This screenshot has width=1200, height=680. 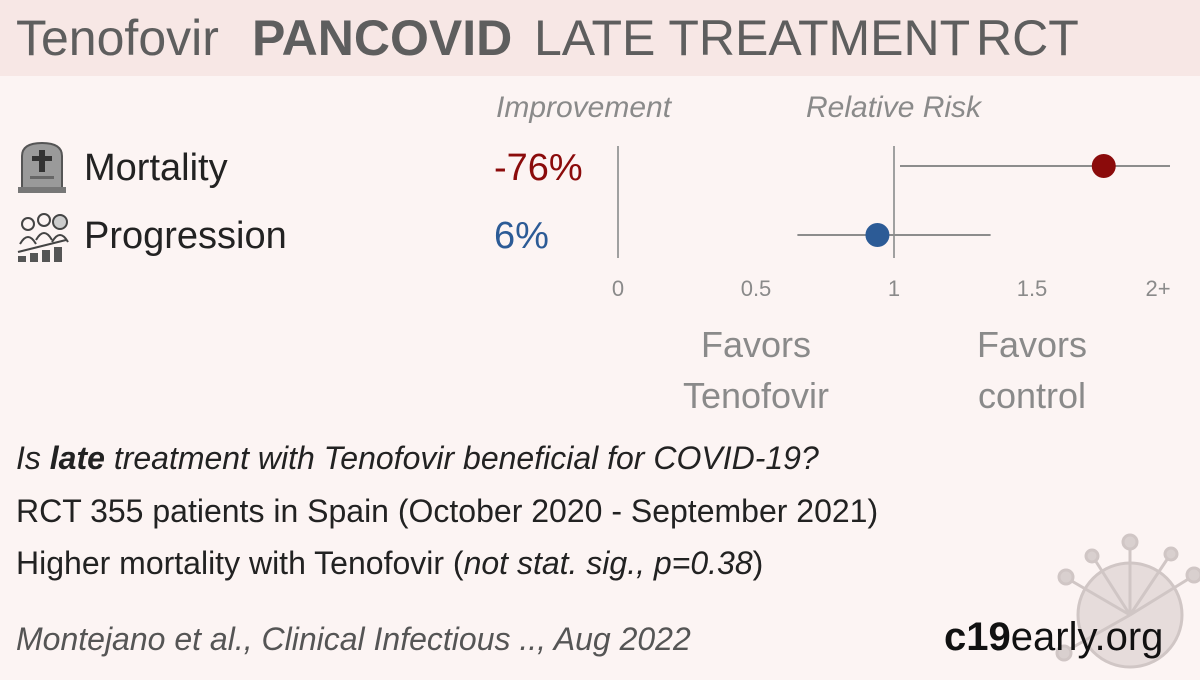 What do you see at coordinates (42, 167) in the screenshot?
I see `tombstone-icon` at bounding box center [42, 167].